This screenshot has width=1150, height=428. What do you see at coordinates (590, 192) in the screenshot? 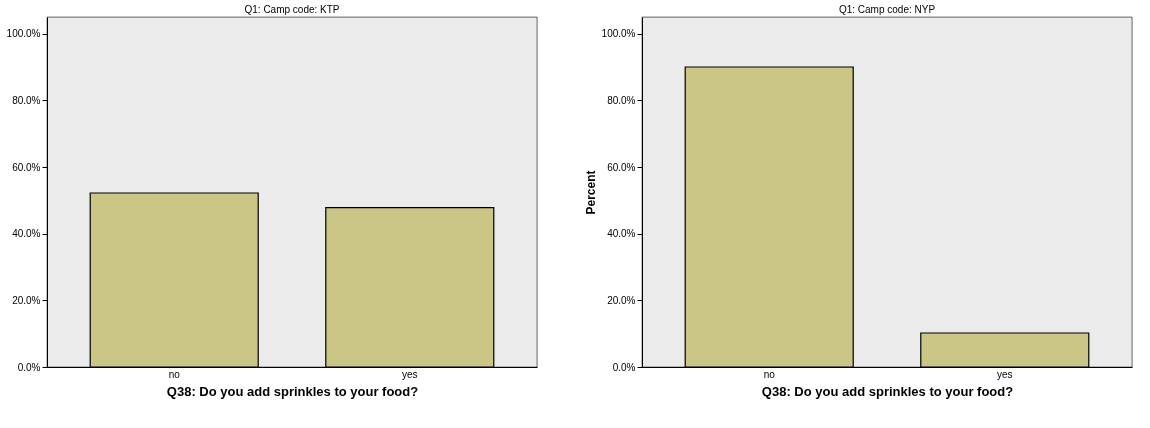
I see `y-axis-title: Percent` at bounding box center [590, 192].